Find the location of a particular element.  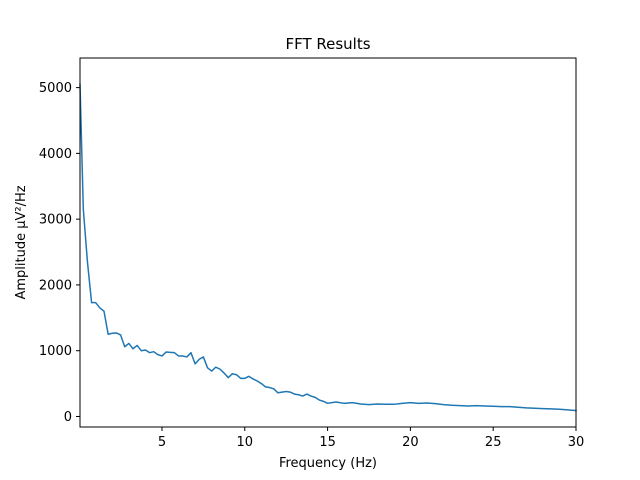

x-tick-label: 20 is located at coordinates (410, 442).